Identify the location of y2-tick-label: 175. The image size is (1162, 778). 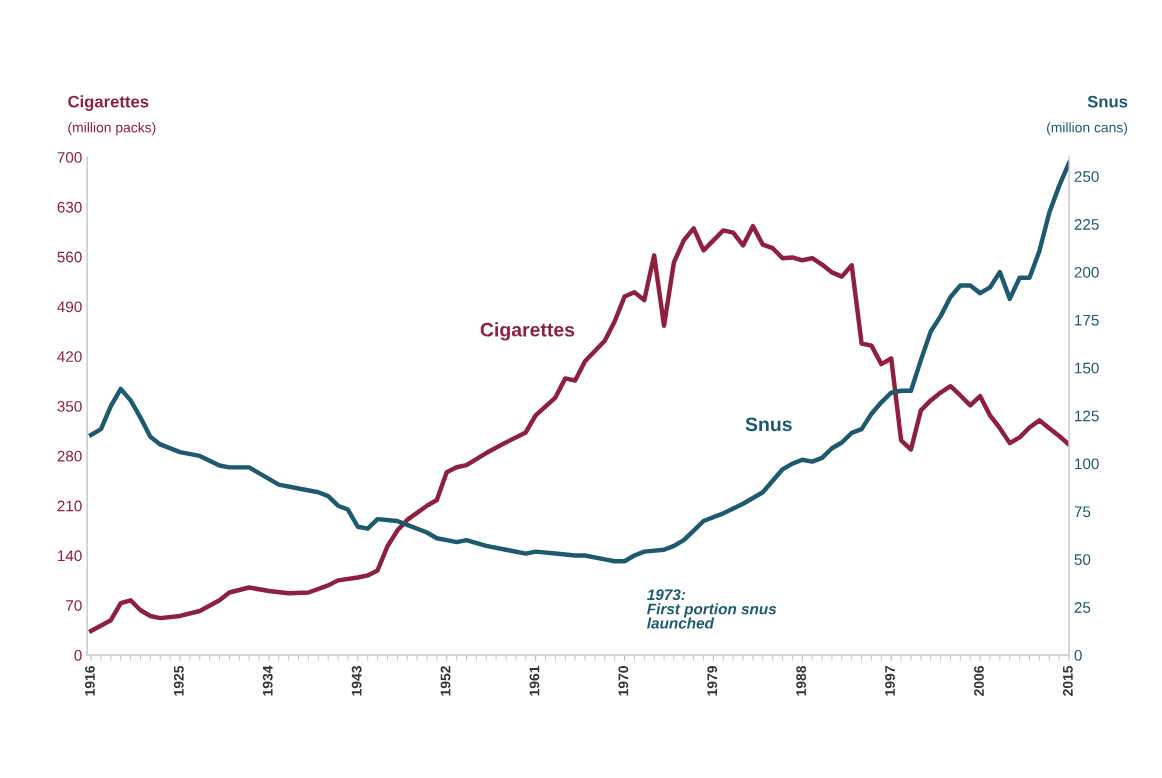
(1087, 320).